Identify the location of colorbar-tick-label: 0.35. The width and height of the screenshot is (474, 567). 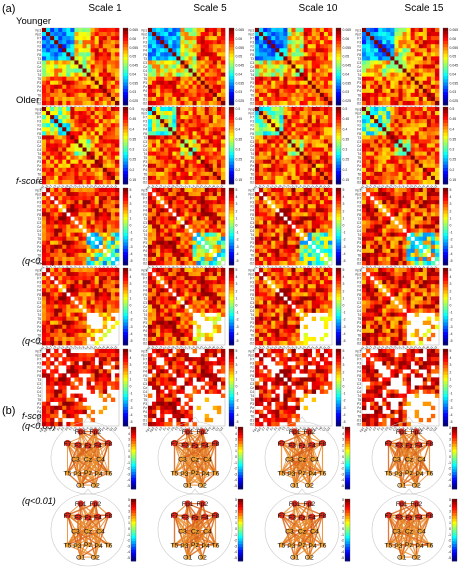
(239, 139).